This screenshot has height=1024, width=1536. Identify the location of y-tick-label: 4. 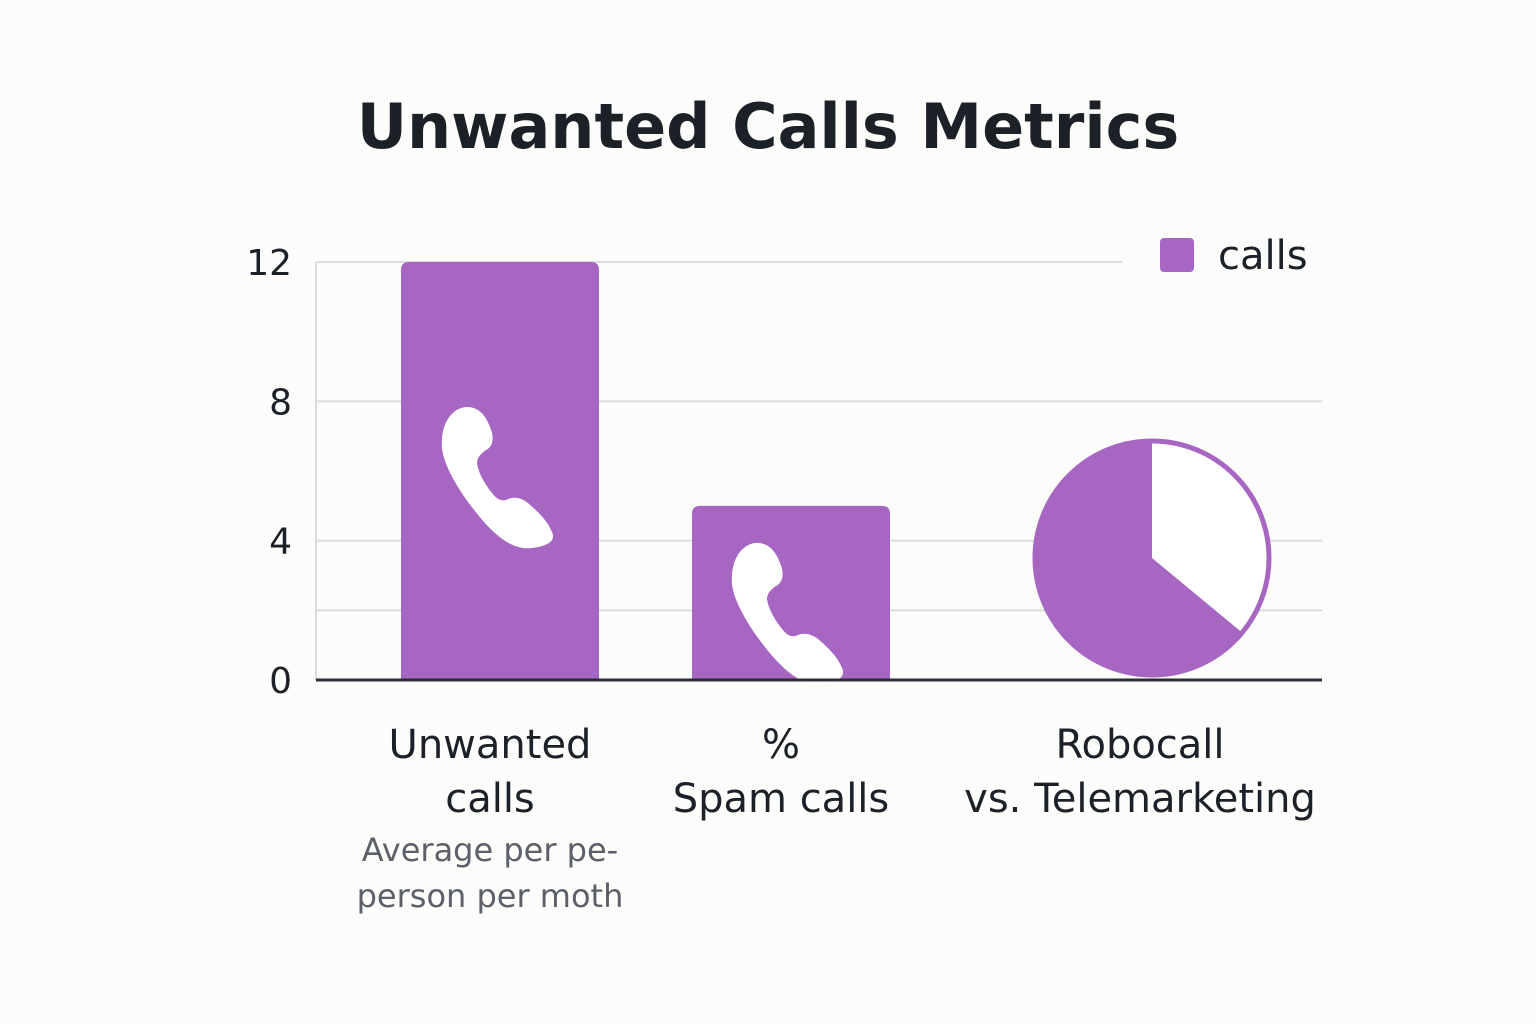
(280, 542).